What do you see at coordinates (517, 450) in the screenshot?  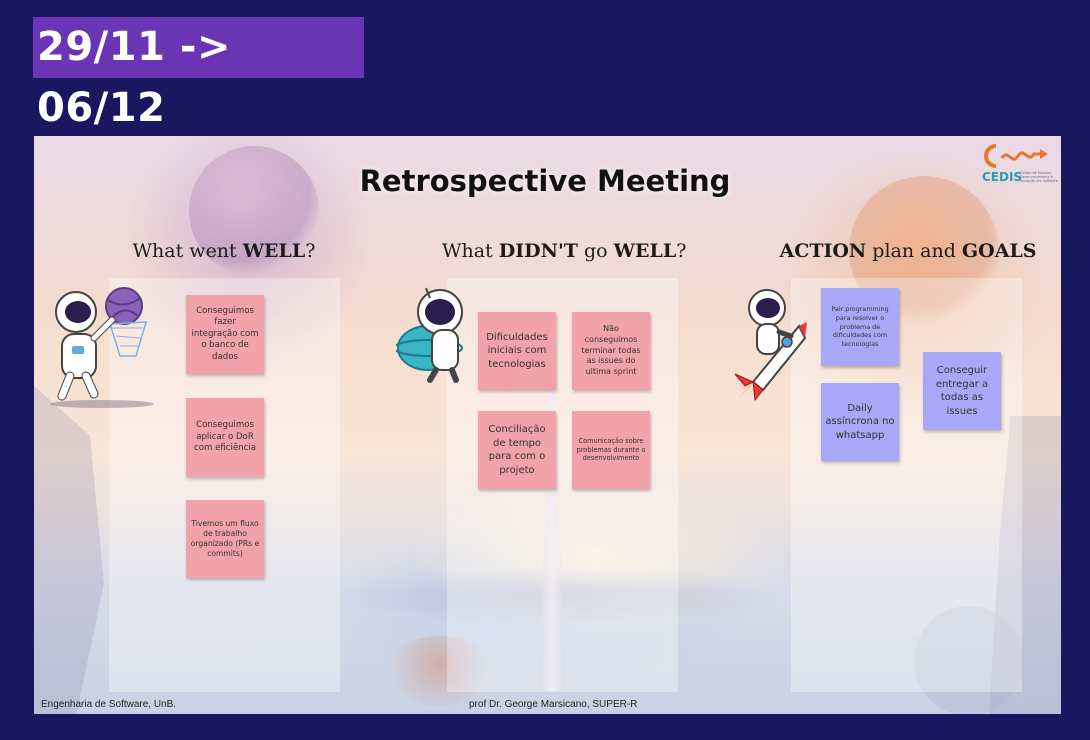 I see `sticky-note: Conciliação de tempo para com o projeto` at bounding box center [517, 450].